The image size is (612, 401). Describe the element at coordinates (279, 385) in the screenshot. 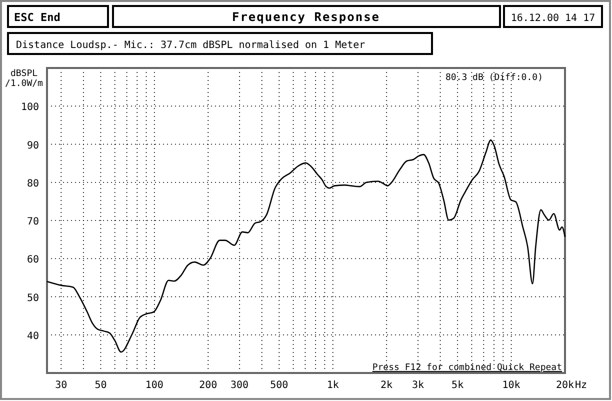

I see `x-tick-label: 500` at that location.